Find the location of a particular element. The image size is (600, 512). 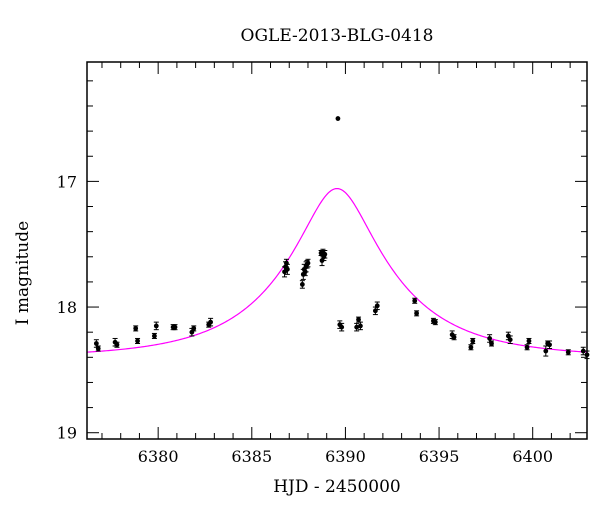

chart-title: OGLE-2013-BLG-0418 is located at coordinates (337, 36).